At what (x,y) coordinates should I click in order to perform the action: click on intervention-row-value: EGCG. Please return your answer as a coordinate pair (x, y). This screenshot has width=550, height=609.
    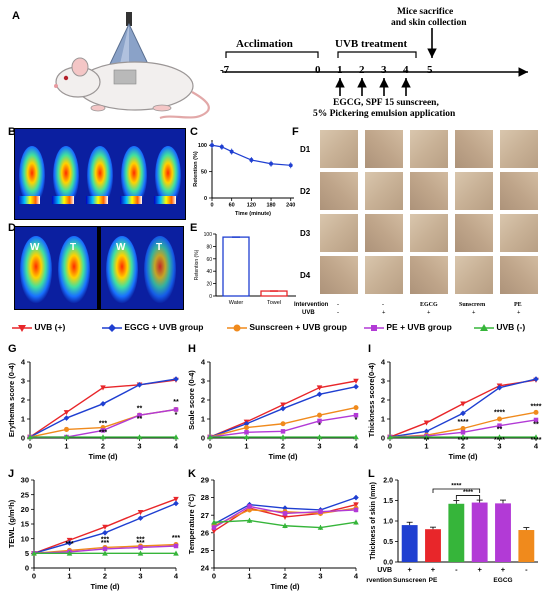
    Looking at the image, I should click on (502, 580).